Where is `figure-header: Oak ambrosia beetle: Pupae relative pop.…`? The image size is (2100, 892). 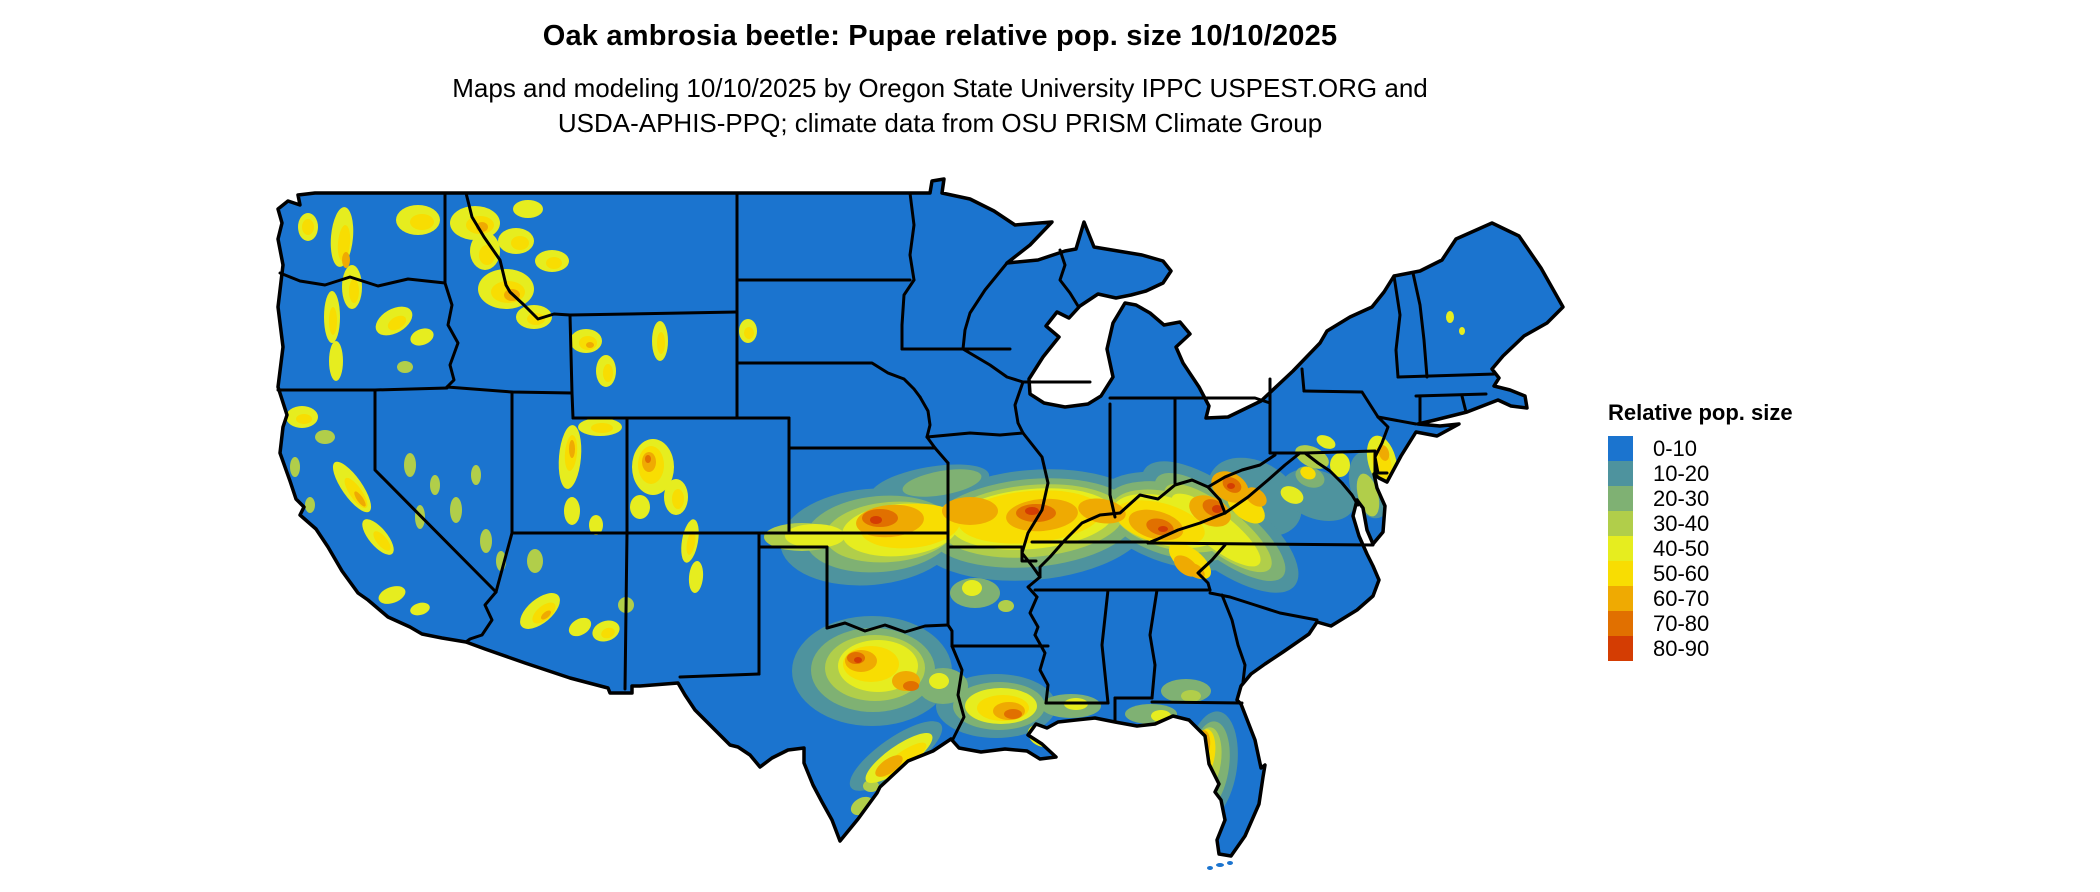 figure-header: Oak ambrosia beetle: Pupae relative pop.… is located at coordinates (940, 70).